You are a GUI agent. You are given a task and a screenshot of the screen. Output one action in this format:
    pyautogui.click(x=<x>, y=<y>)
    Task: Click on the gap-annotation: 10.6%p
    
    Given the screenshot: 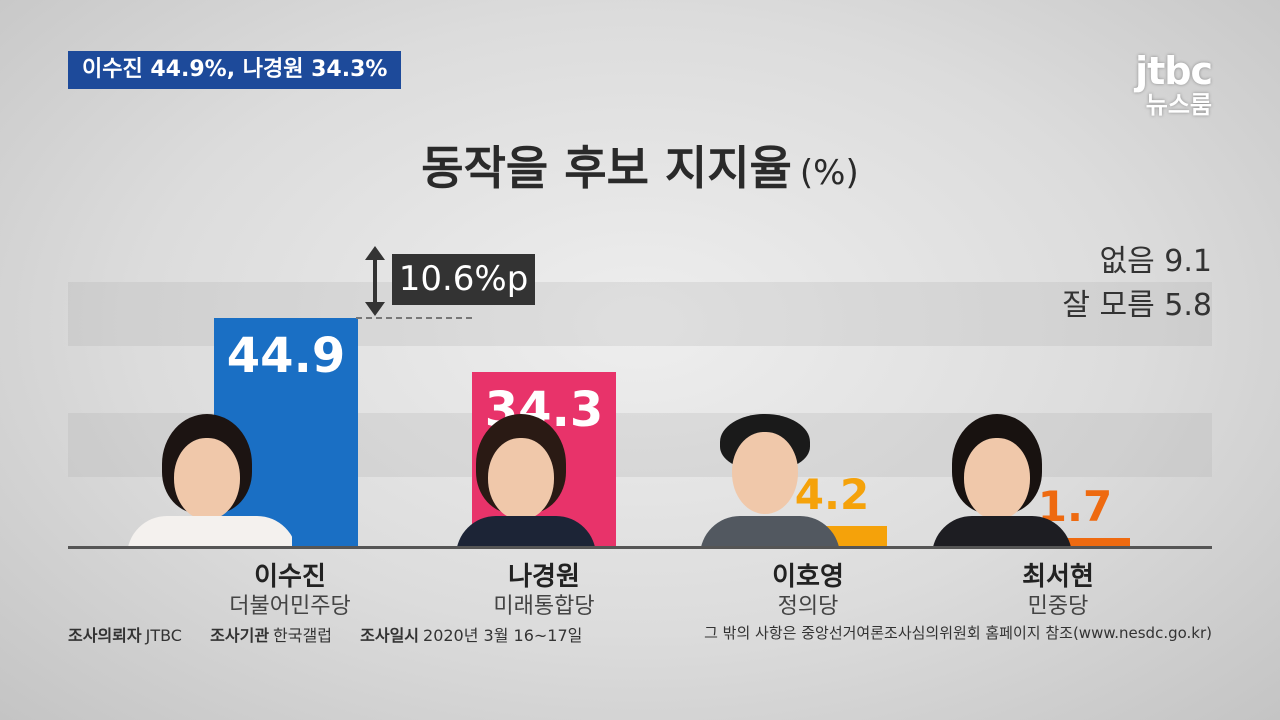 What is the action you would take?
    pyautogui.click(x=463, y=279)
    